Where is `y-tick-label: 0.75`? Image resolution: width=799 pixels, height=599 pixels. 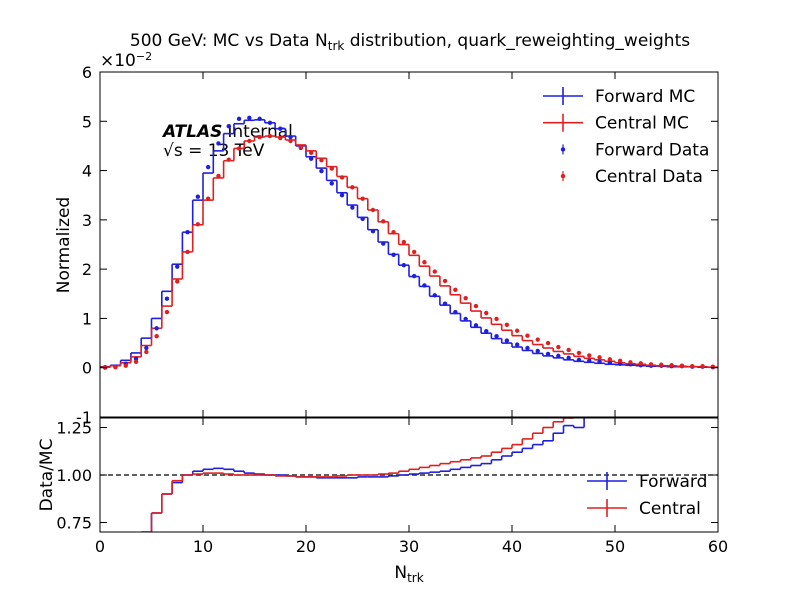
y-tick-label: 0.75 is located at coordinates (74, 523).